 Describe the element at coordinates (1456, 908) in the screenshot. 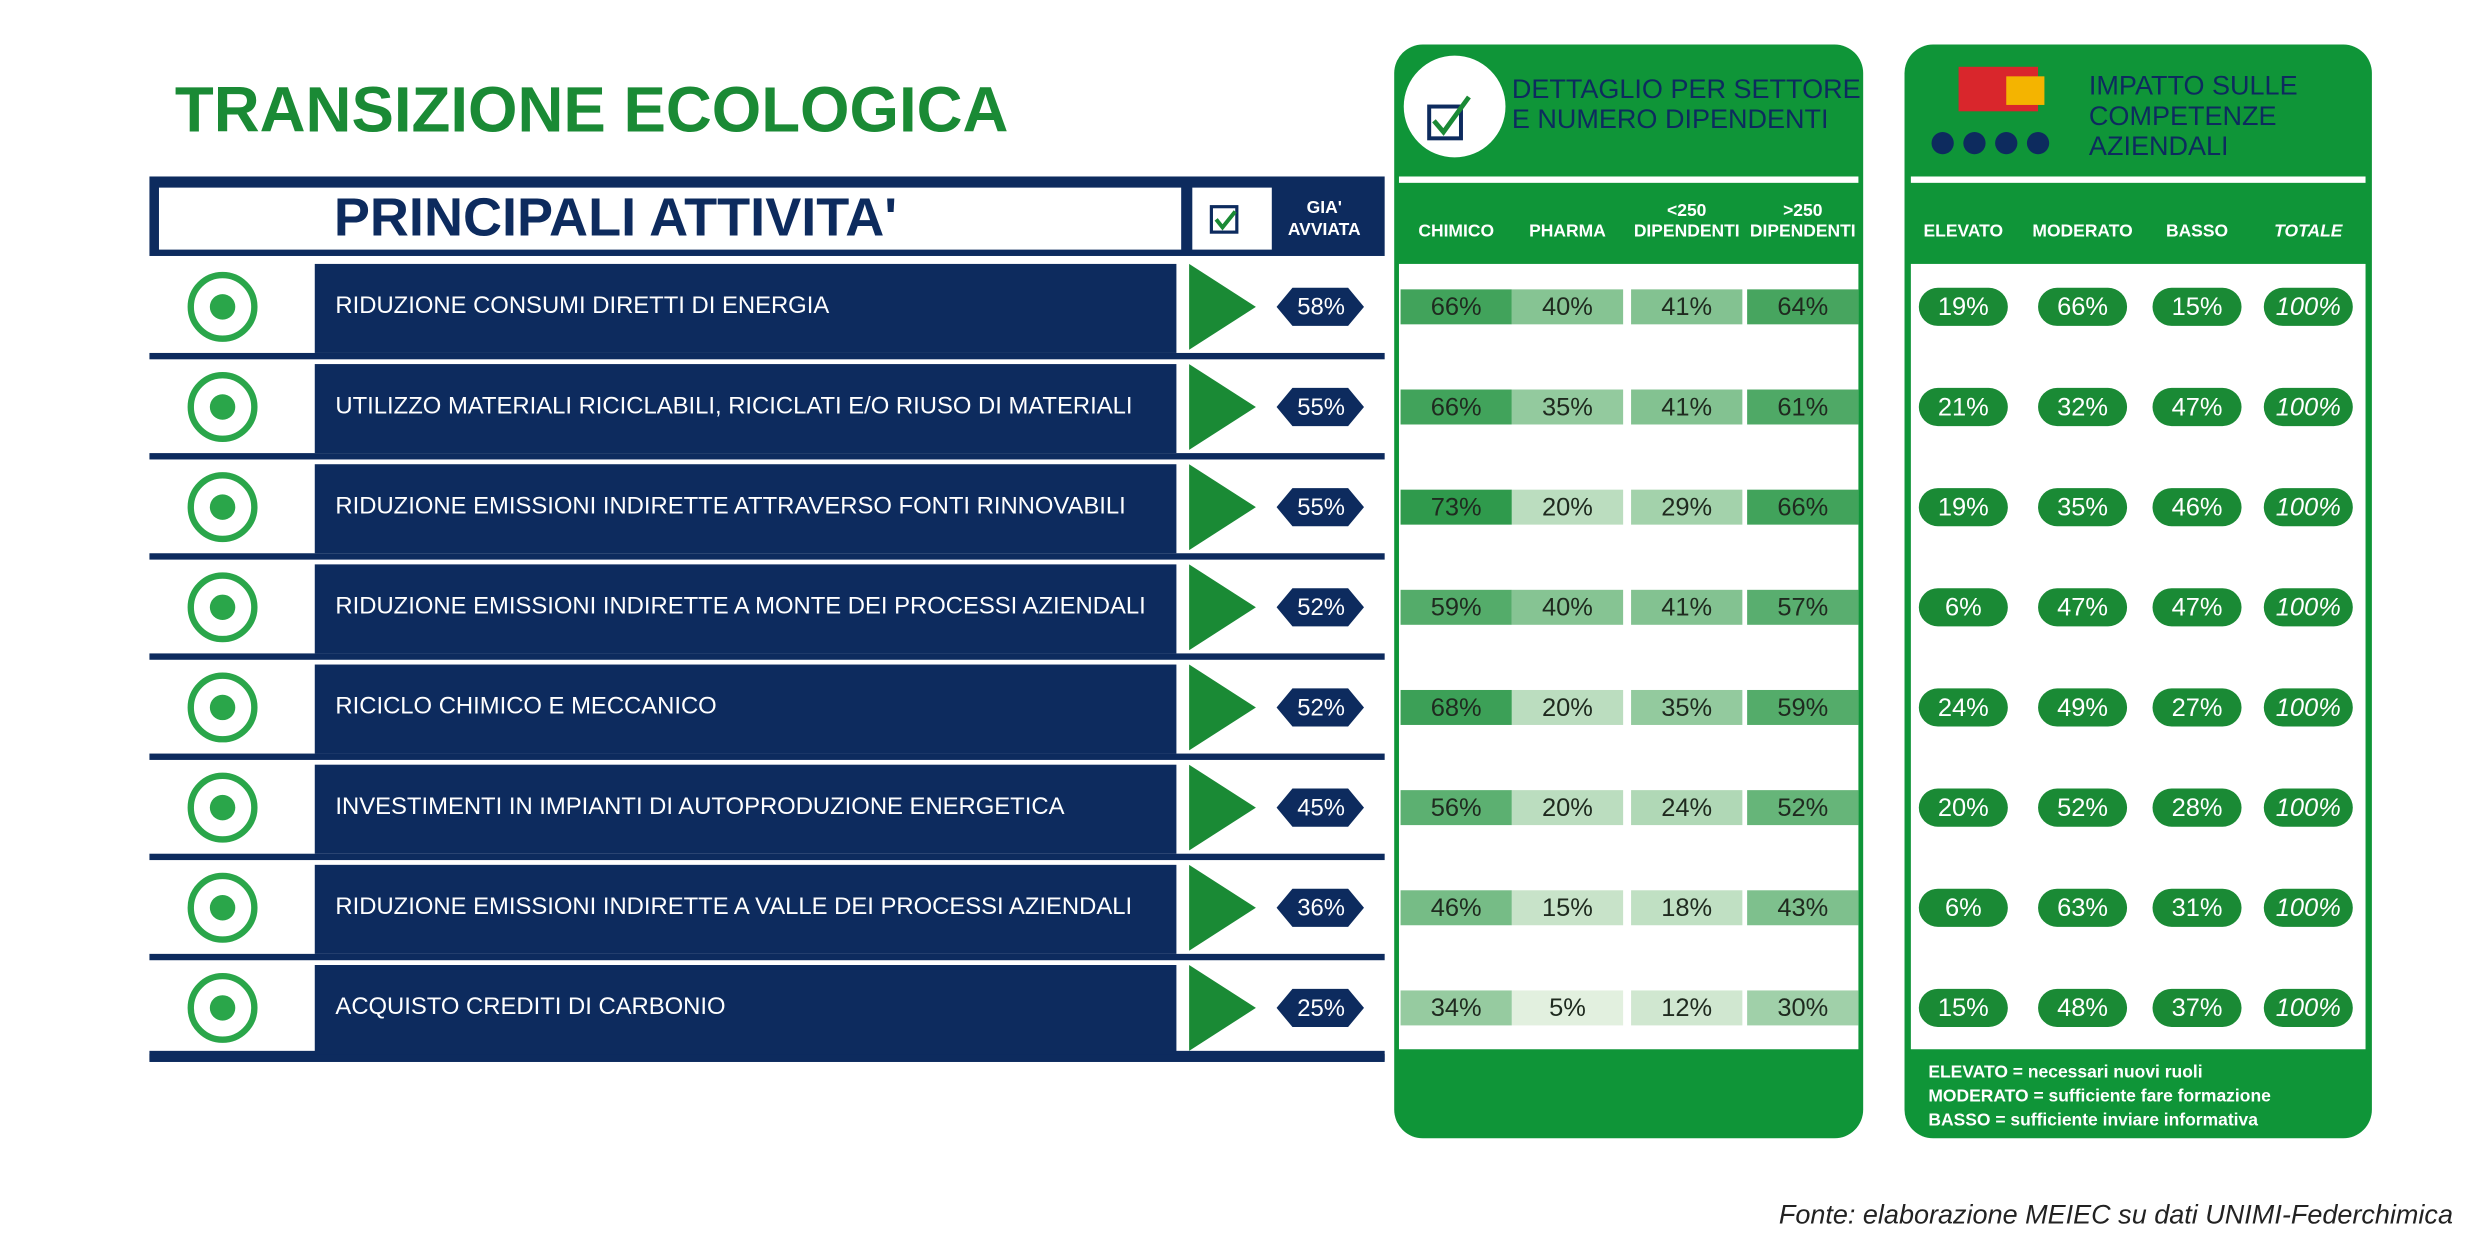

I see `sector-value: 46%` at that location.